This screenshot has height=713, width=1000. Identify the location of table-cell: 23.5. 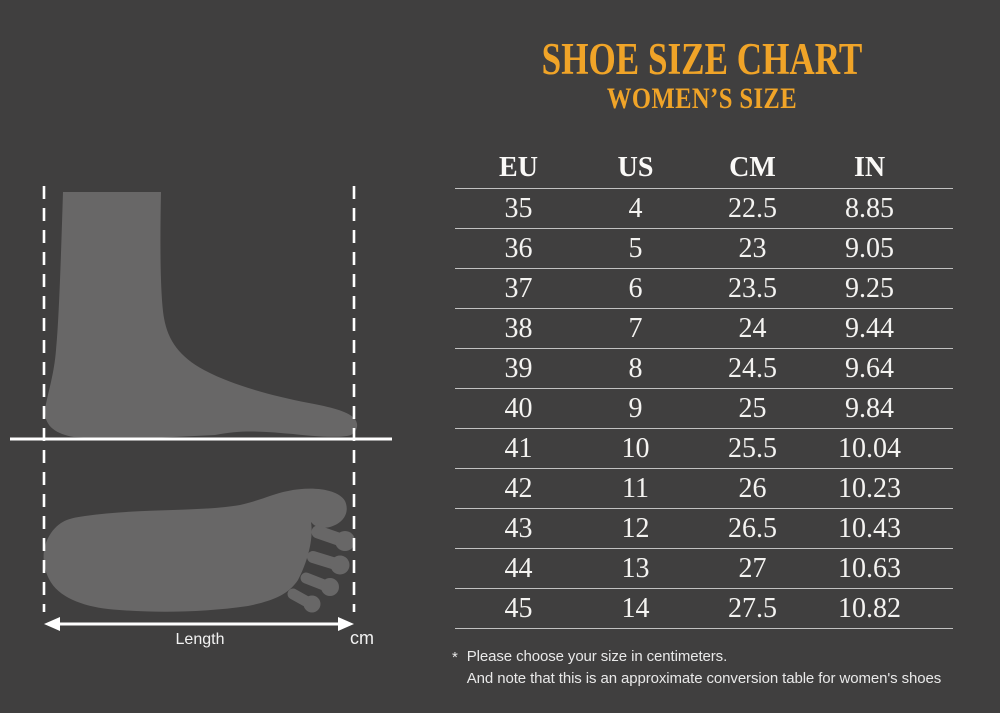
(752, 288).